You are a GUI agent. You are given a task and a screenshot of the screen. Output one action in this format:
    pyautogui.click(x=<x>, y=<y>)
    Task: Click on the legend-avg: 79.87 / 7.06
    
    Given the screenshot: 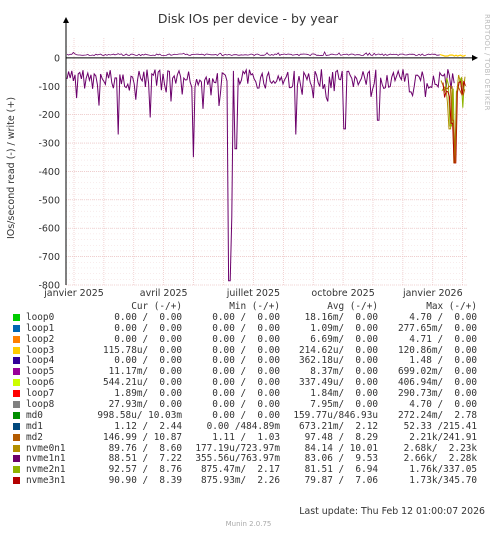 What is the action you would take?
    pyautogui.click(x=341, y=481)
    